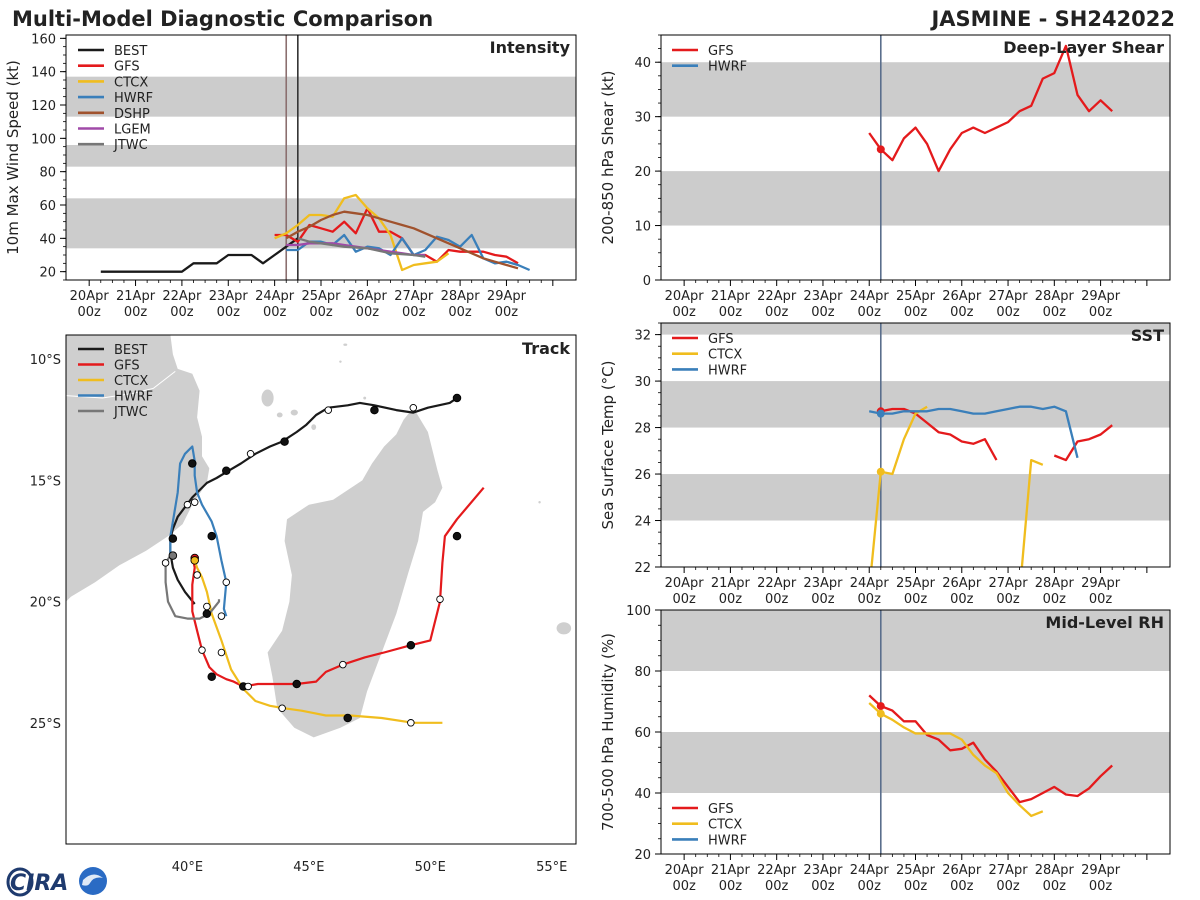 The height and width of the screenshot is (900, 1200). I want to click on sst-ytick-label: 28, so click(642, 429).